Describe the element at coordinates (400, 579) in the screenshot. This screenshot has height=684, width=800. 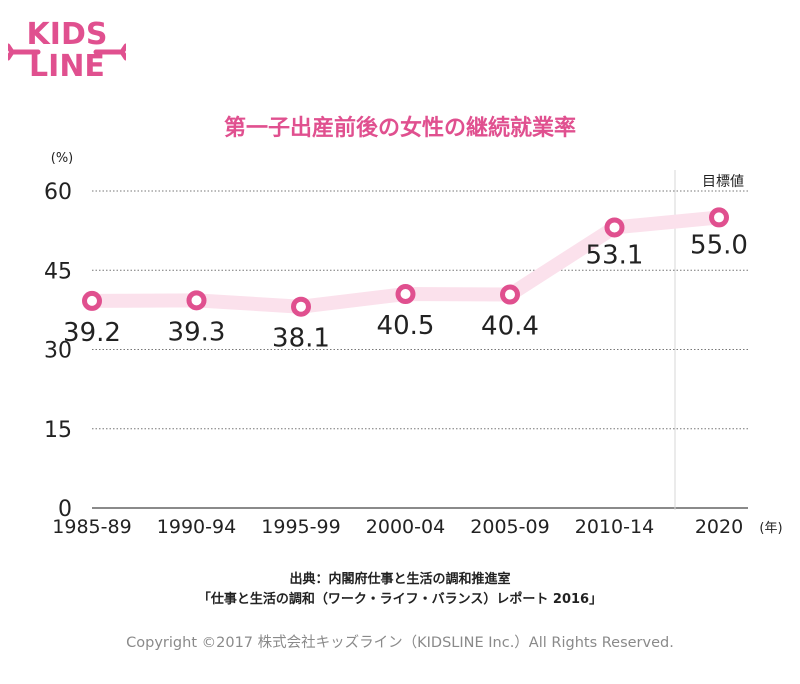
I see `source-line-1: 出典：内閣府仕事と生活の調和推進室` at that location.